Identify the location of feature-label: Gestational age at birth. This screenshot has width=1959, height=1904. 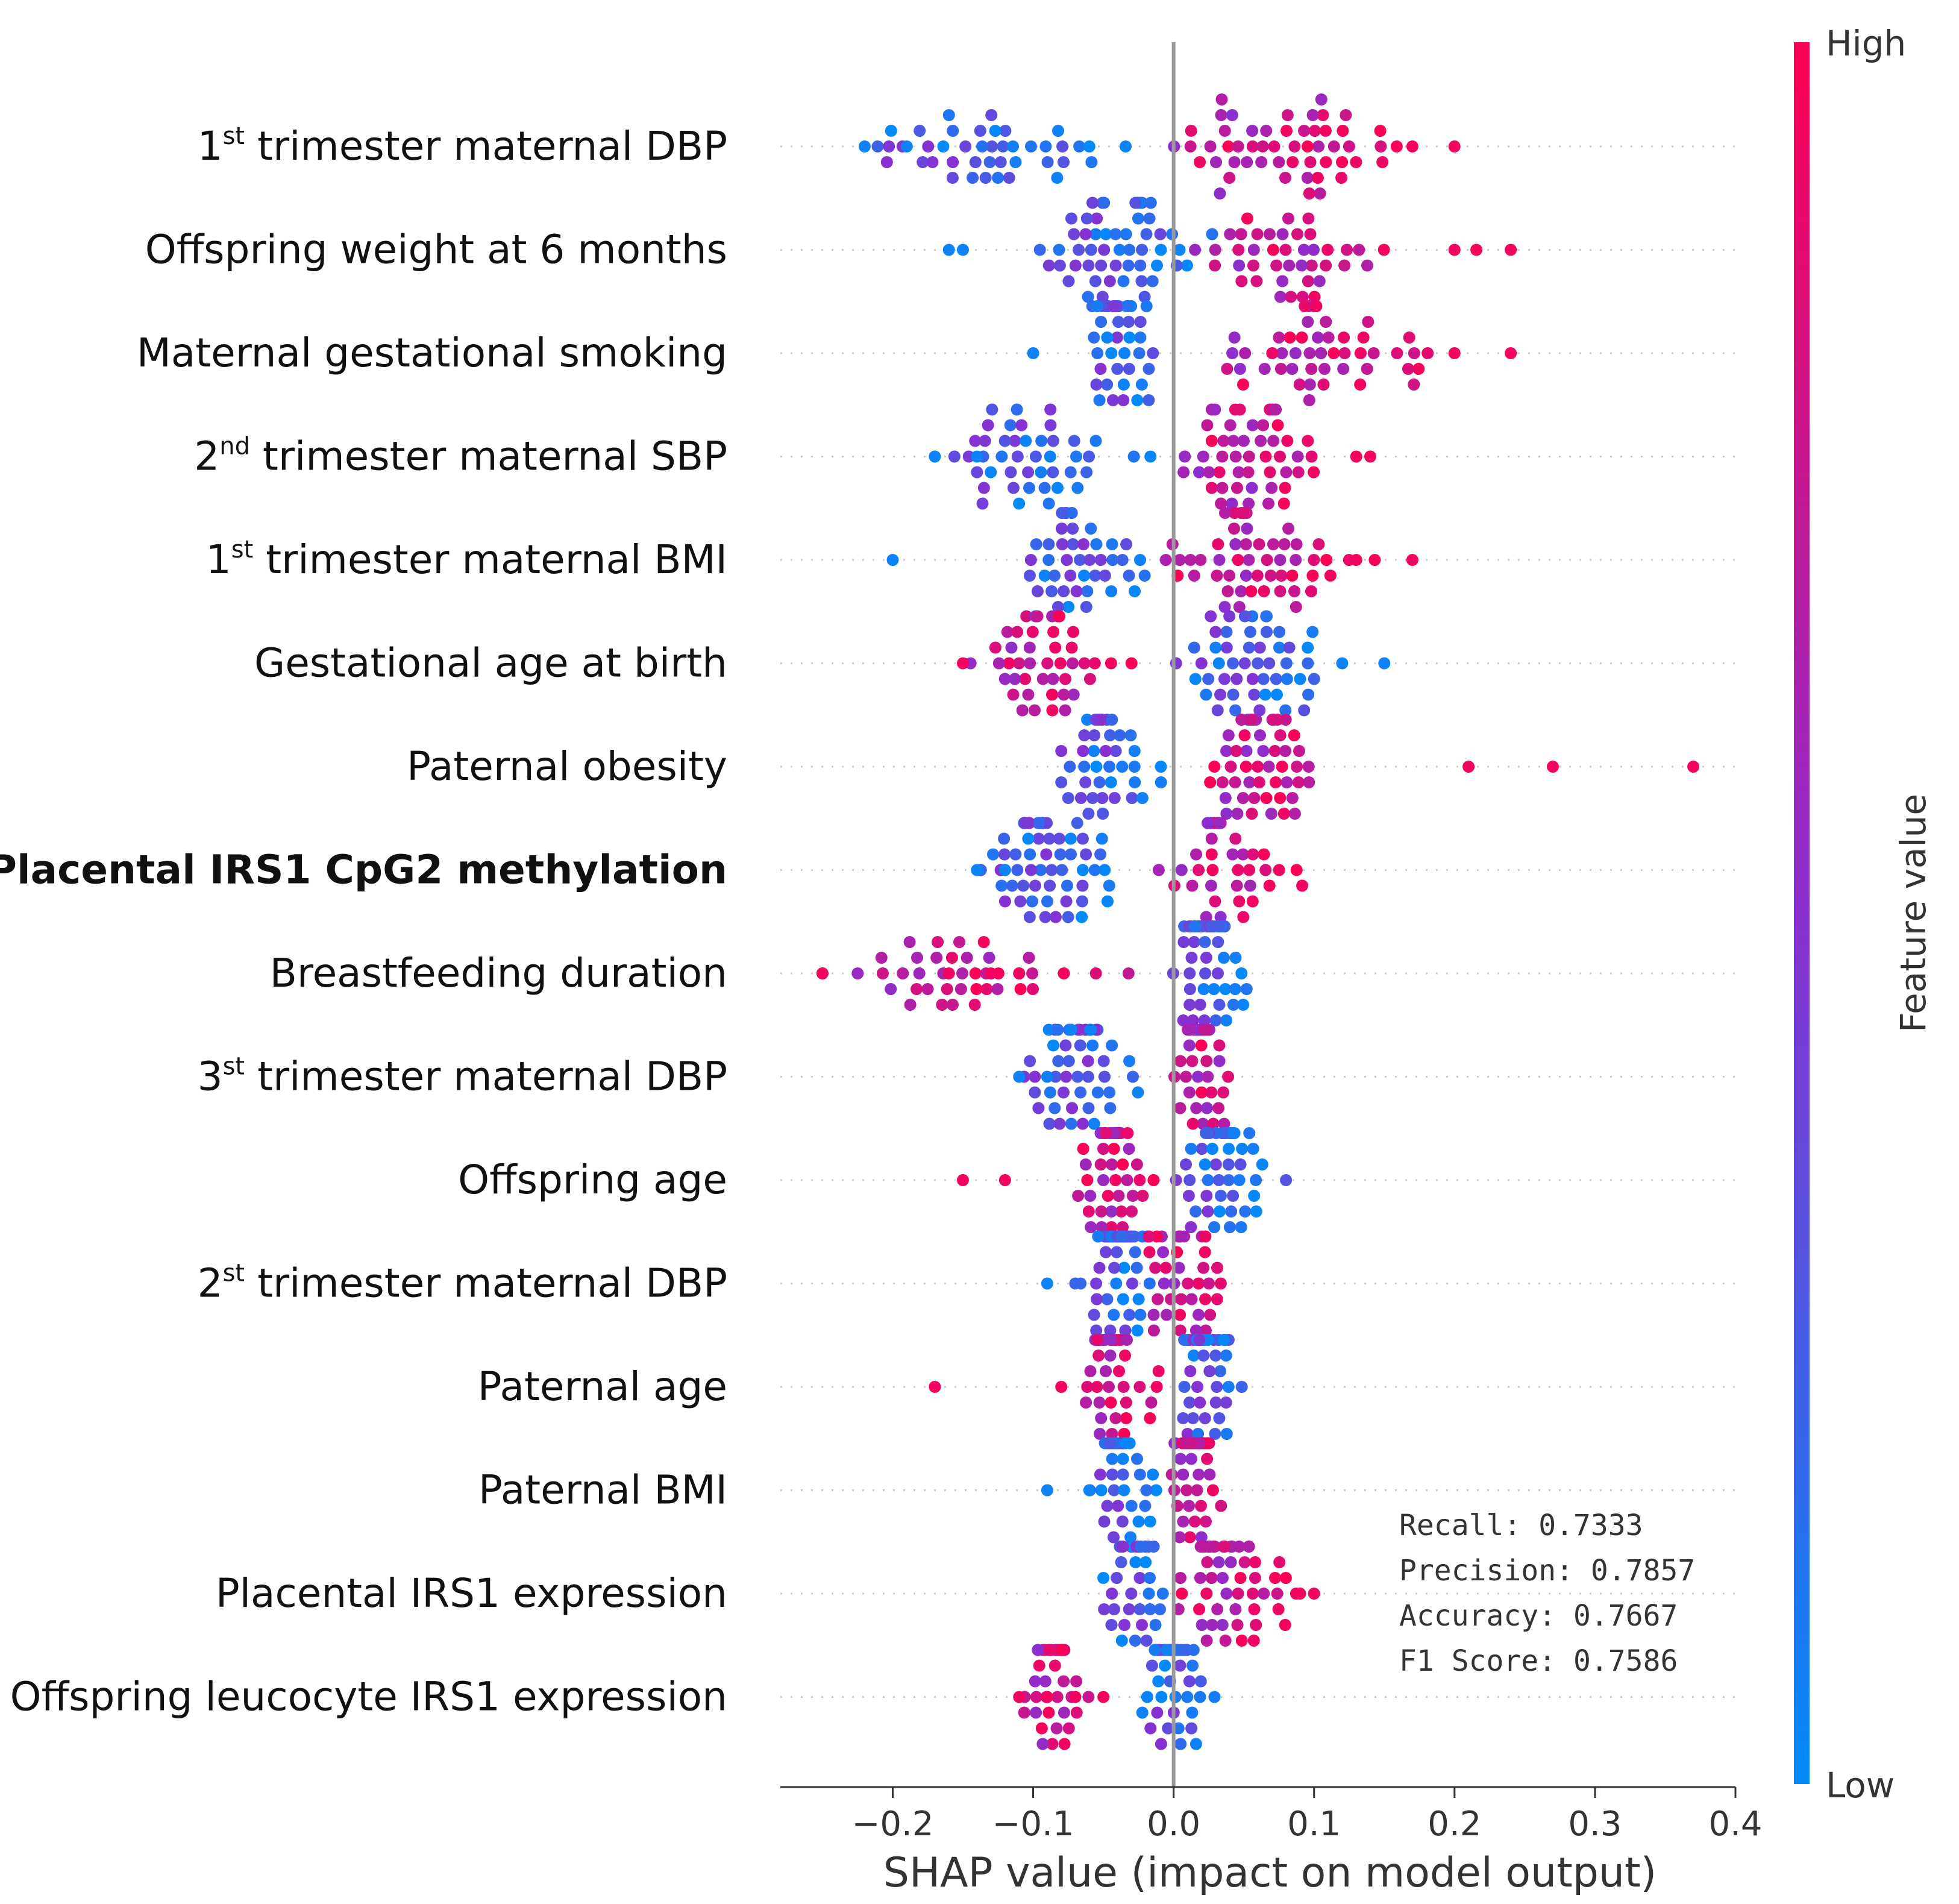
(490, 663).